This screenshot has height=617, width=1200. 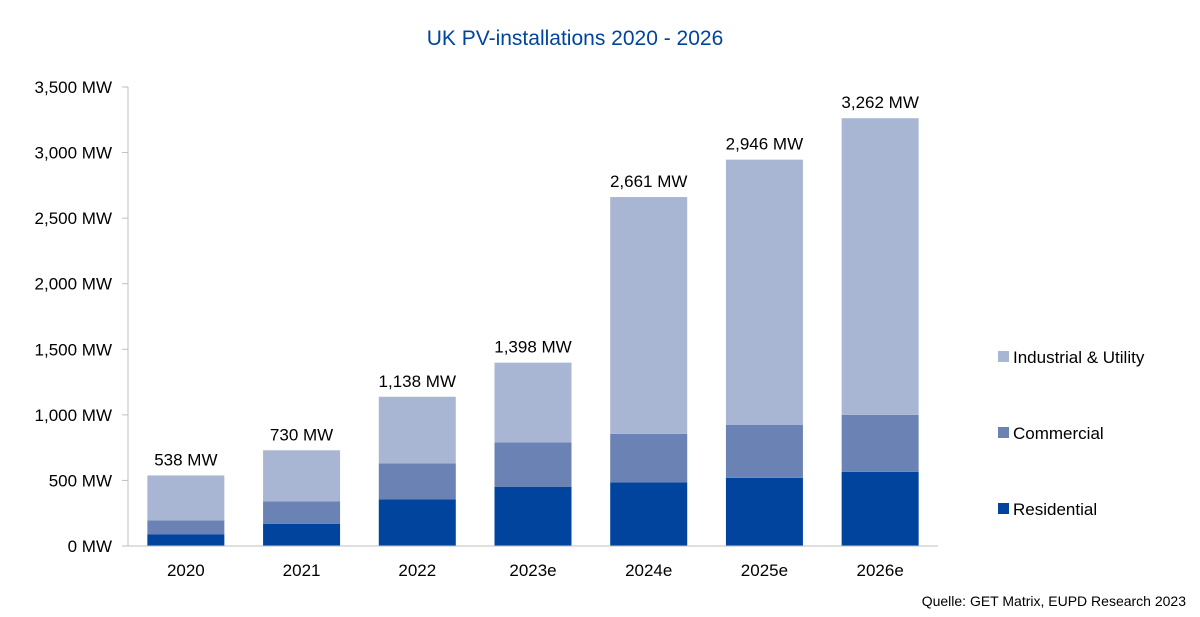 What do you see at coordinates (1054, 601) in the screenshot?
I see `source-note: Quelle: GET Matrix, EUPD Research 2023` at bounding box center [1054, 601].